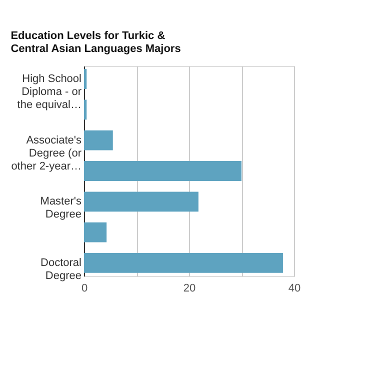  What do you see at coordinates (189, 288) in the screenshot?
I see `x-tick-label: 20` at bounding box center [189, 288].